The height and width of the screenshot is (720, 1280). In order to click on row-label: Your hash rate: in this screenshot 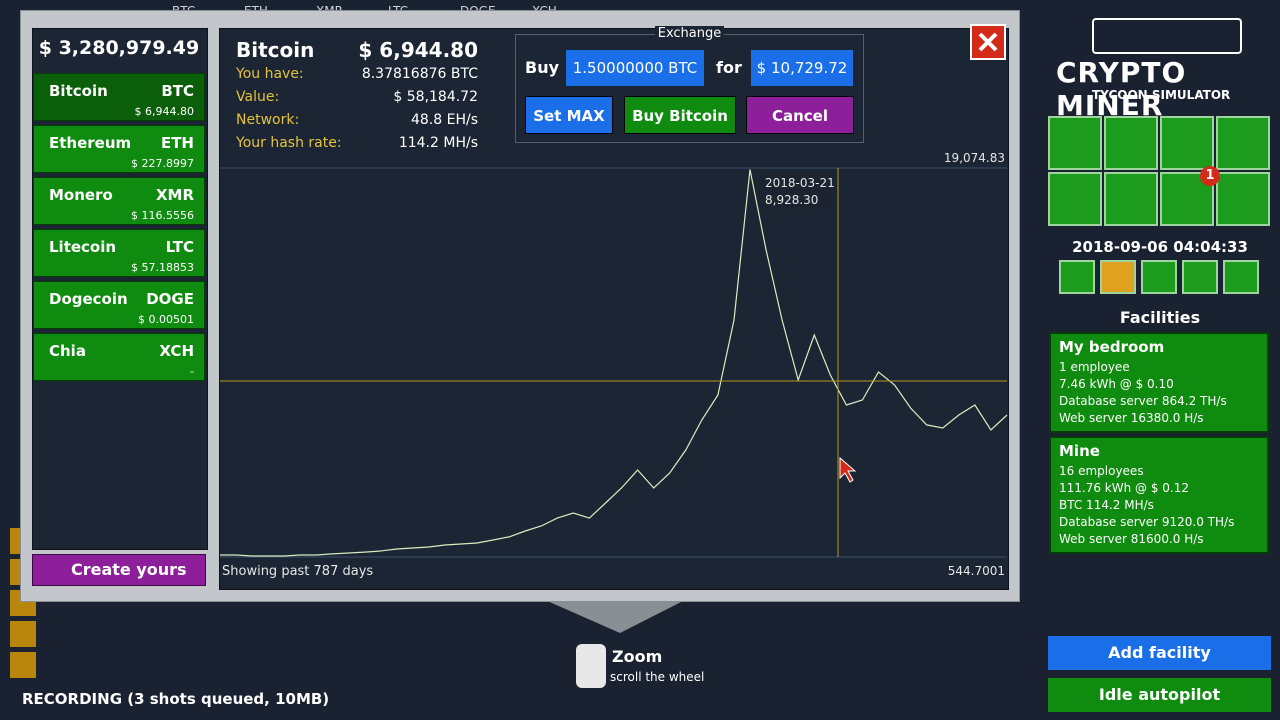, I will do `click(289, 143)`.